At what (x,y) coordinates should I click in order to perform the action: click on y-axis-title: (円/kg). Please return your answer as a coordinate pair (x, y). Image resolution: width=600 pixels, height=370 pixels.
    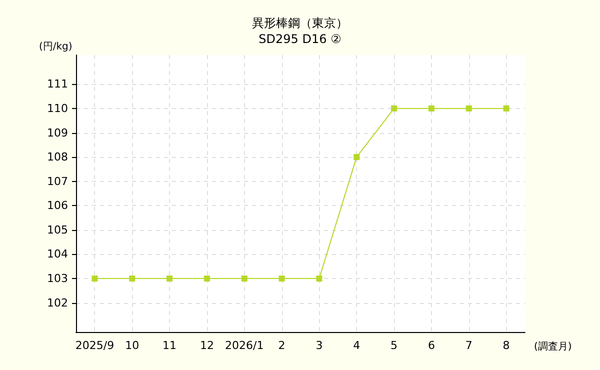
    Looking at the image, I should click on (55, 47).